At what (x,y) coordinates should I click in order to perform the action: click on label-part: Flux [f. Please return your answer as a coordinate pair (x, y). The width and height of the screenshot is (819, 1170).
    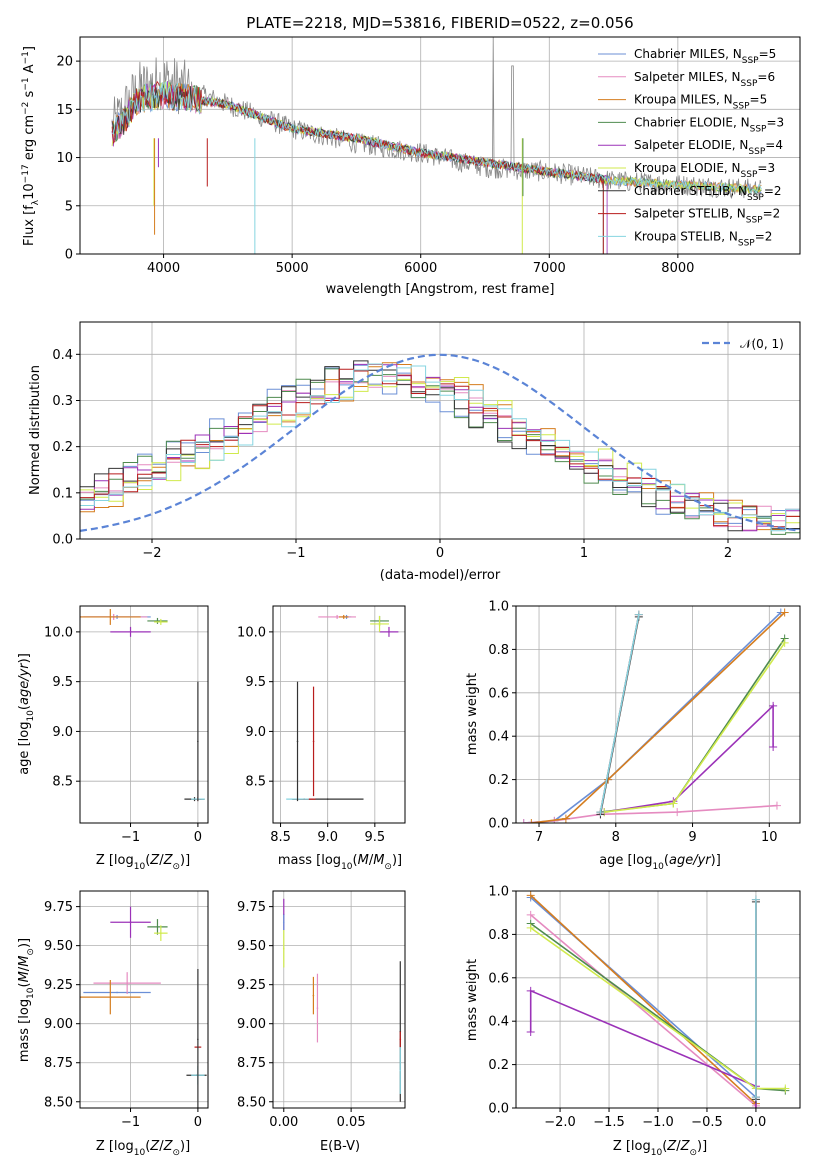
    Looking at the image, I should click on (29, 225).